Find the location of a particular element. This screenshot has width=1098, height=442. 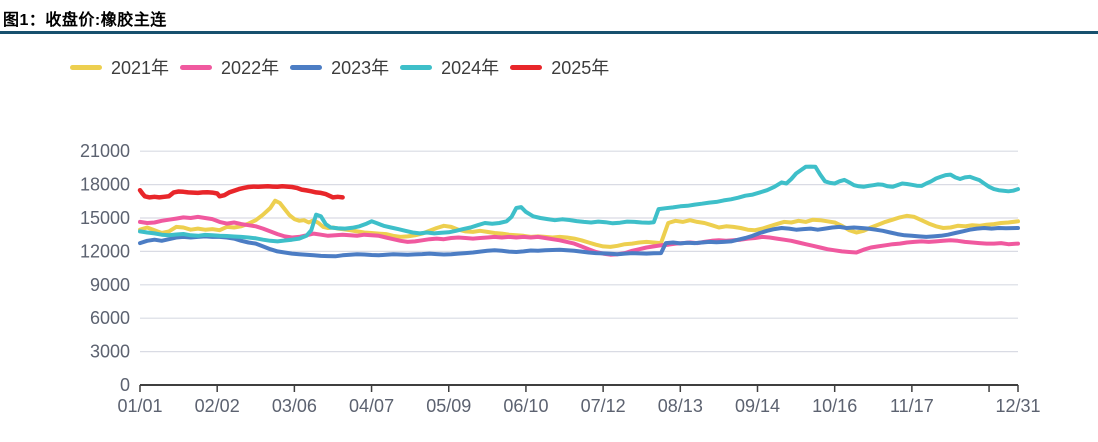

x-tick-label: 10/16 is located at coordinates (834, 406).